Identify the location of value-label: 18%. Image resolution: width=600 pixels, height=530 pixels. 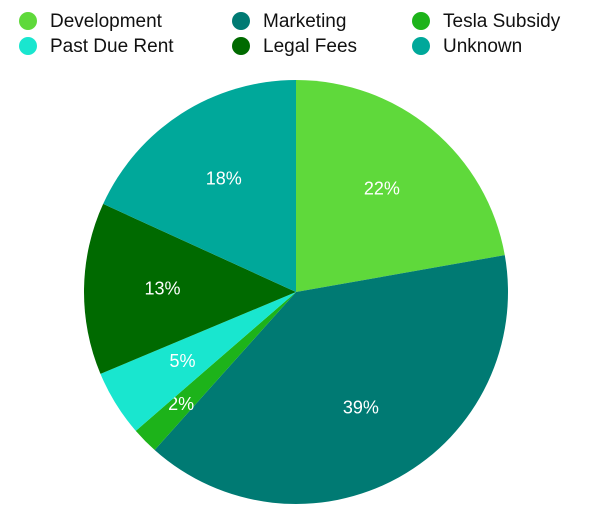
(224, 178).